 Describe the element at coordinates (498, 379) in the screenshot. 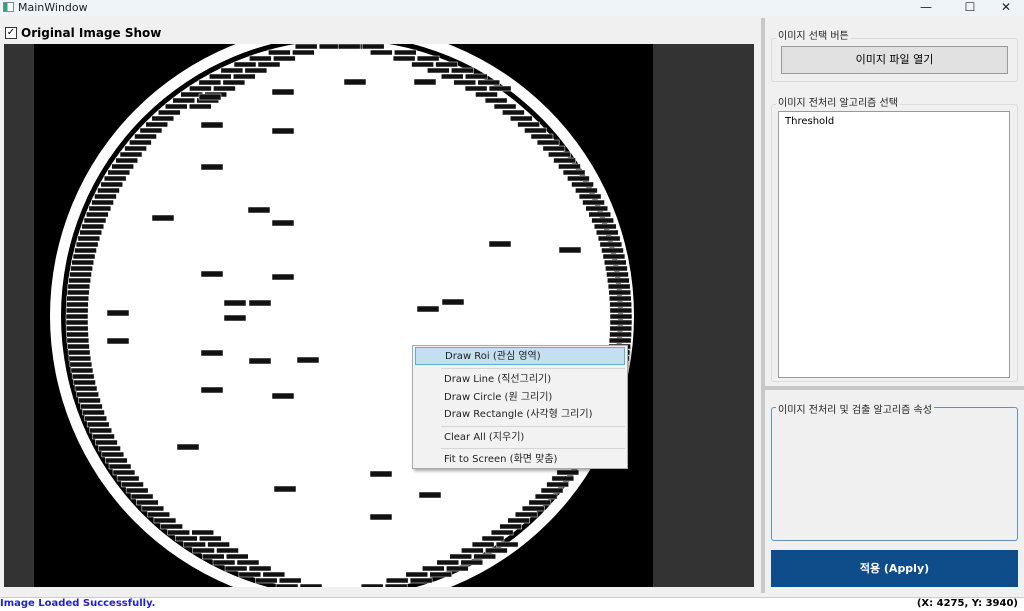

I see `menu-item-draw-line: Draw Line (직선그리기)` at that location.